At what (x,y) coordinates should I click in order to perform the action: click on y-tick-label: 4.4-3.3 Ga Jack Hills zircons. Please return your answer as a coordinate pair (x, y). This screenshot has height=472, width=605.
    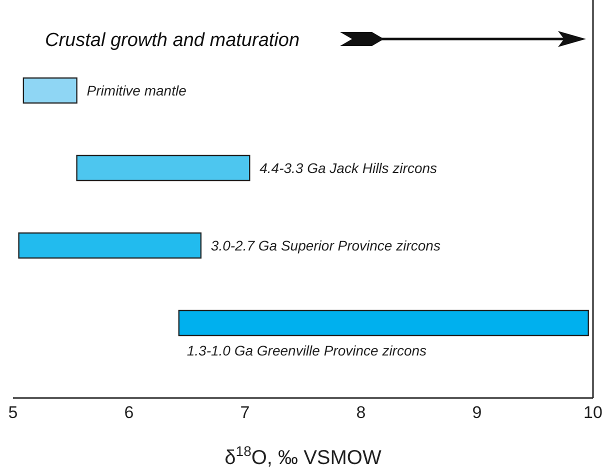
    Looking at the image, I should click on (349, 168).